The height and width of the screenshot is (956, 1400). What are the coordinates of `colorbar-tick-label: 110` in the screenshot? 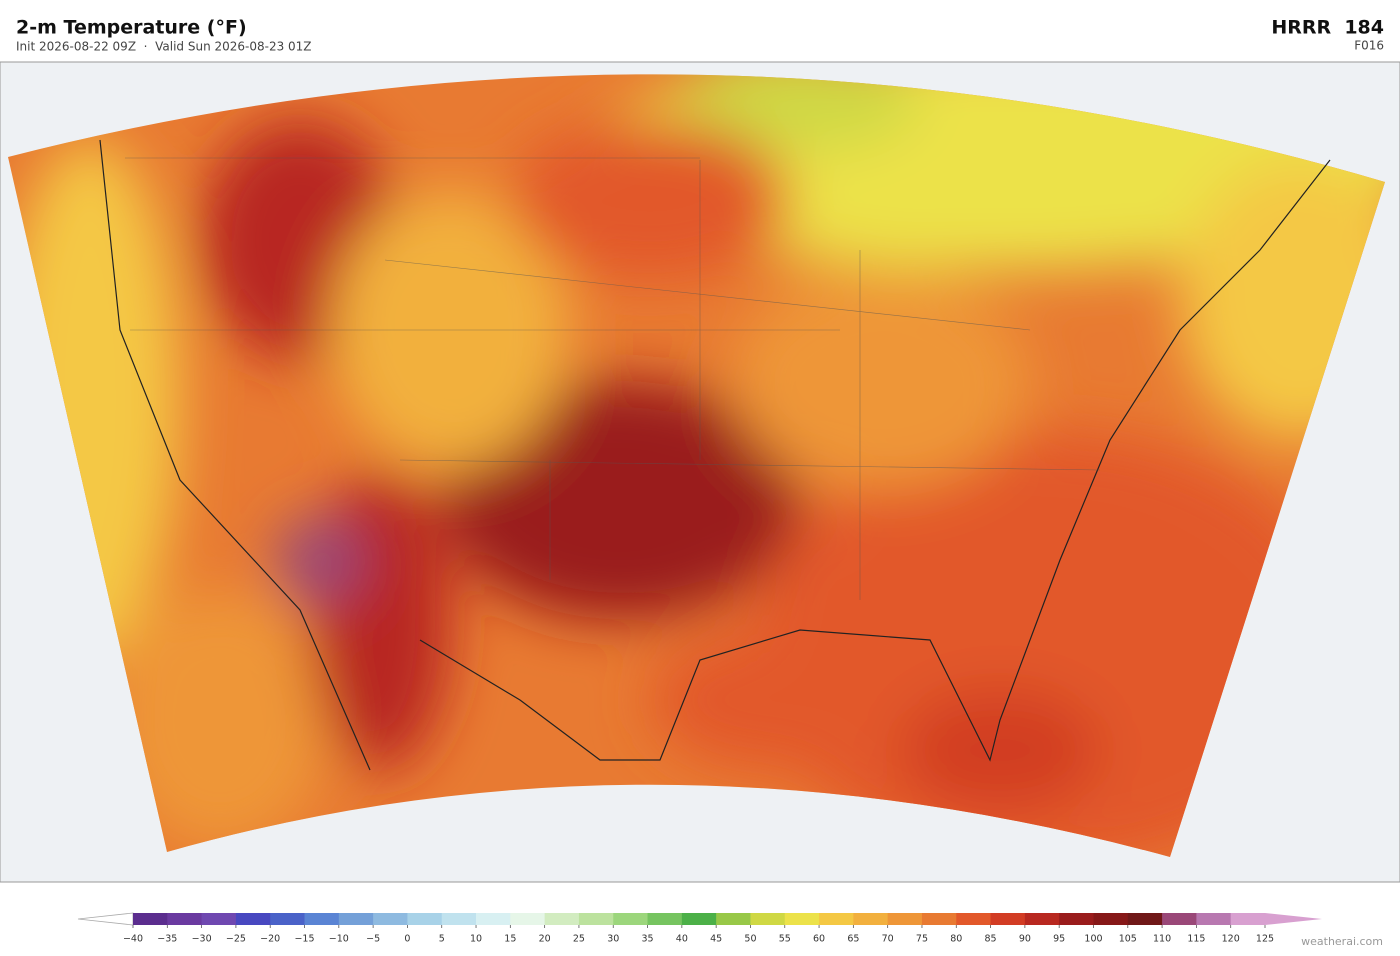 It's located at (1162, 939).